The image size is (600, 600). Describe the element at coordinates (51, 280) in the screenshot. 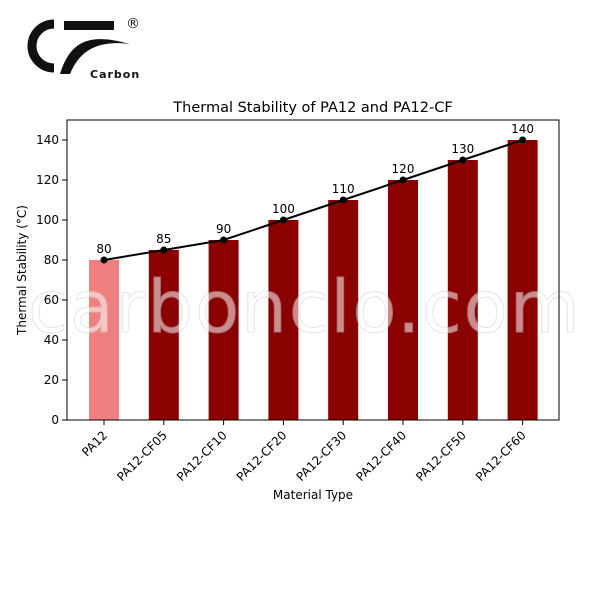

I see `y-axis: 0 20 40 60 80 100 120 140` at that location.